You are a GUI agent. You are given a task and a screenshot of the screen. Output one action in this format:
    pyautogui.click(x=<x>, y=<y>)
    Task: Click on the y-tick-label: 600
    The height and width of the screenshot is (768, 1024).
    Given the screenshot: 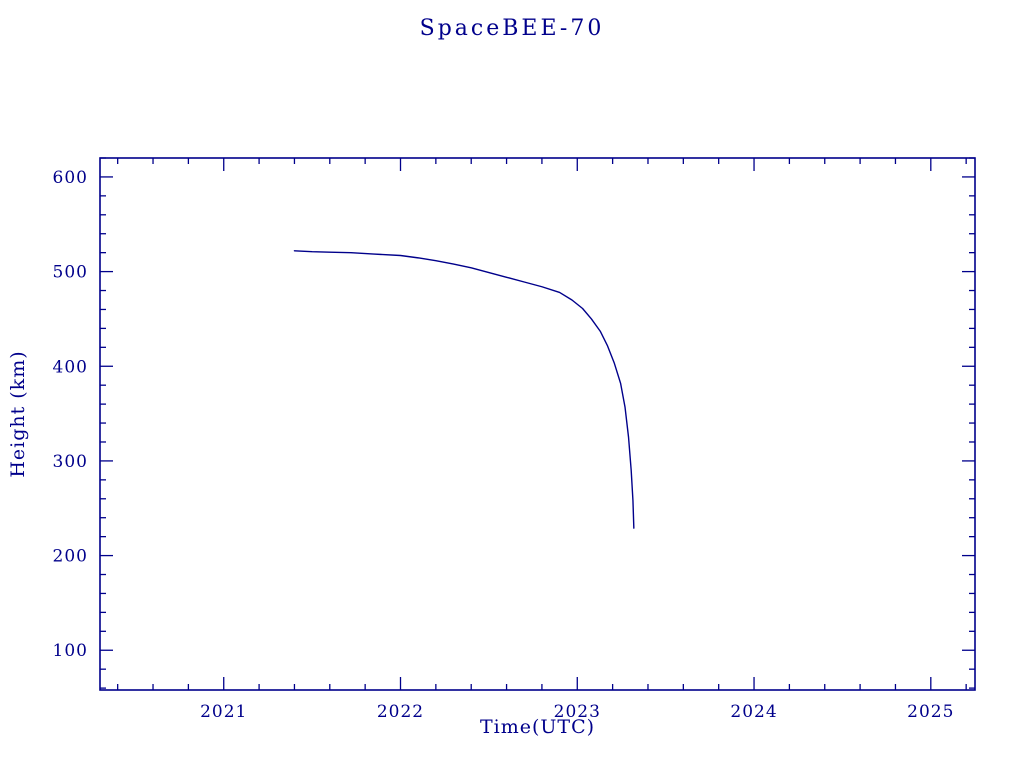 What is the action you would take?
    pyautogui.click(x=70, y=178)
    